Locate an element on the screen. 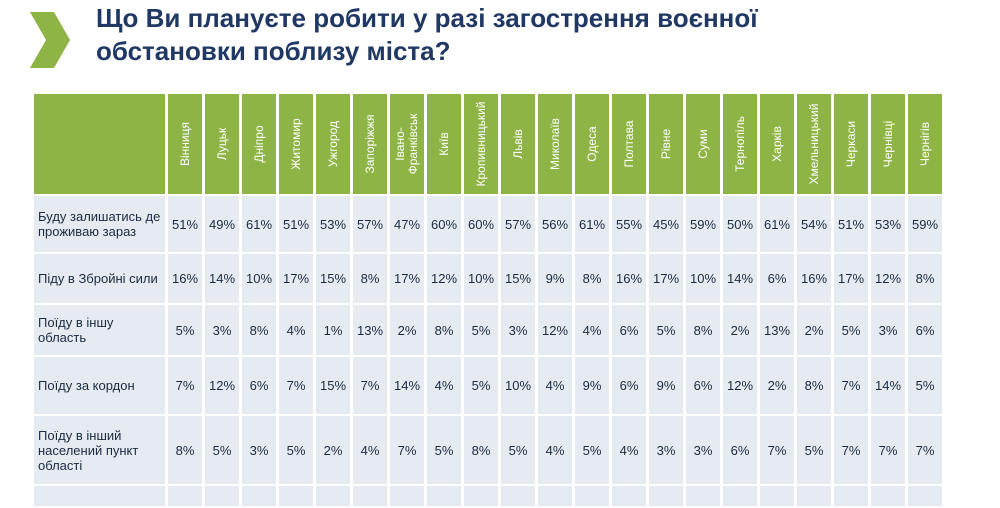  row-label: Поїду в іншу область is located at coordinates (99, 330).